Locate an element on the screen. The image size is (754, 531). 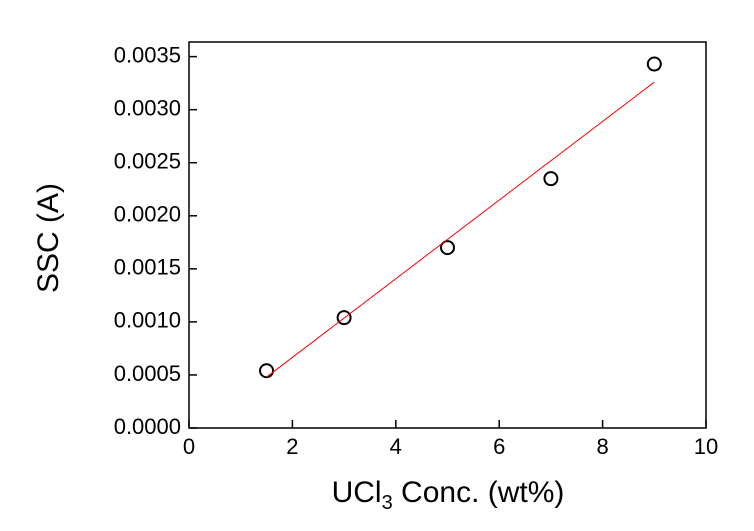
x-axis-title: UCl3 Conc. (wt%) is located at coordinates (448, 495).